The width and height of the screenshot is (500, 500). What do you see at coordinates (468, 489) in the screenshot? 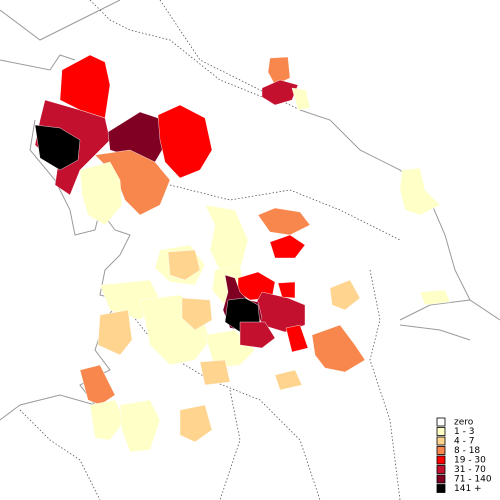
I see `legend-label: 141 +` at bounding box center [468, 489].